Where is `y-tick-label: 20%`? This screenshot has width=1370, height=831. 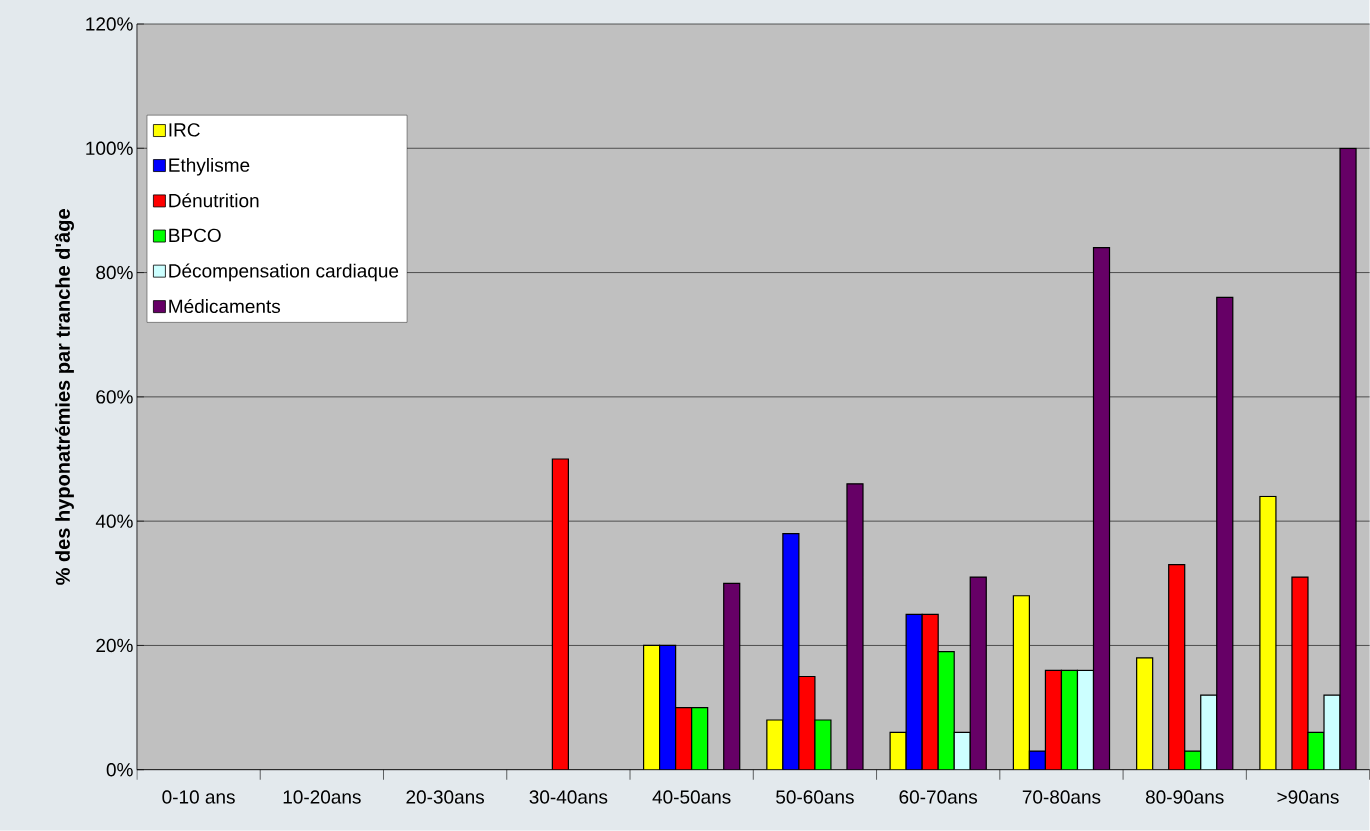
y-tick-label: 20% is located at coordinates (114, 645).